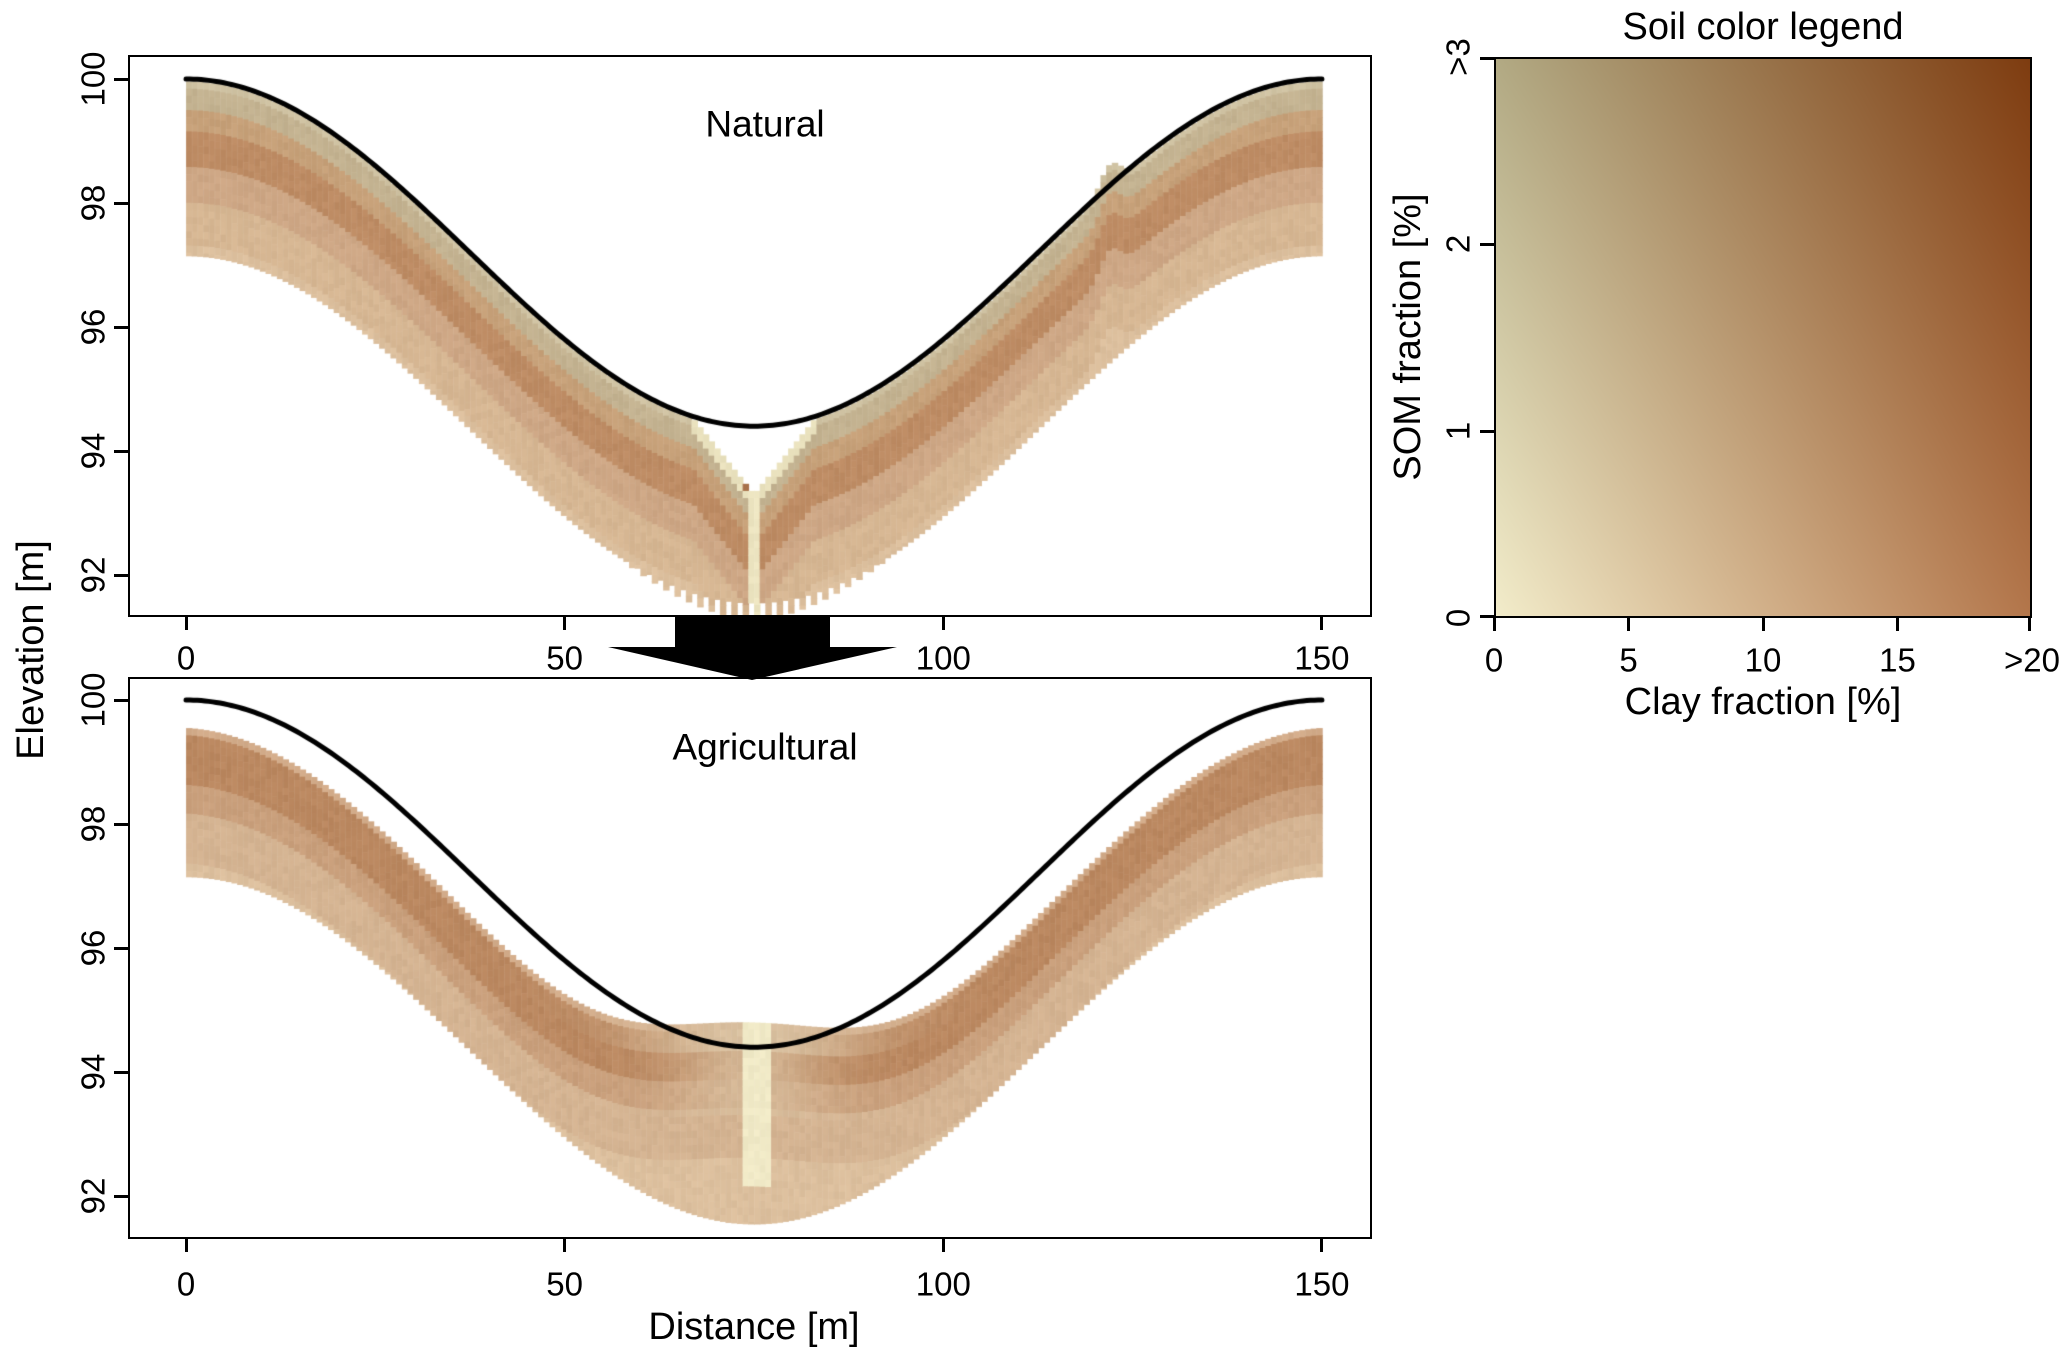 The image size is (2067, 1366). What do you see at coordinates (186, 658) in the screenshot?
I see `x-tick-label-top-0: 0` at bounding box center [186, 658].